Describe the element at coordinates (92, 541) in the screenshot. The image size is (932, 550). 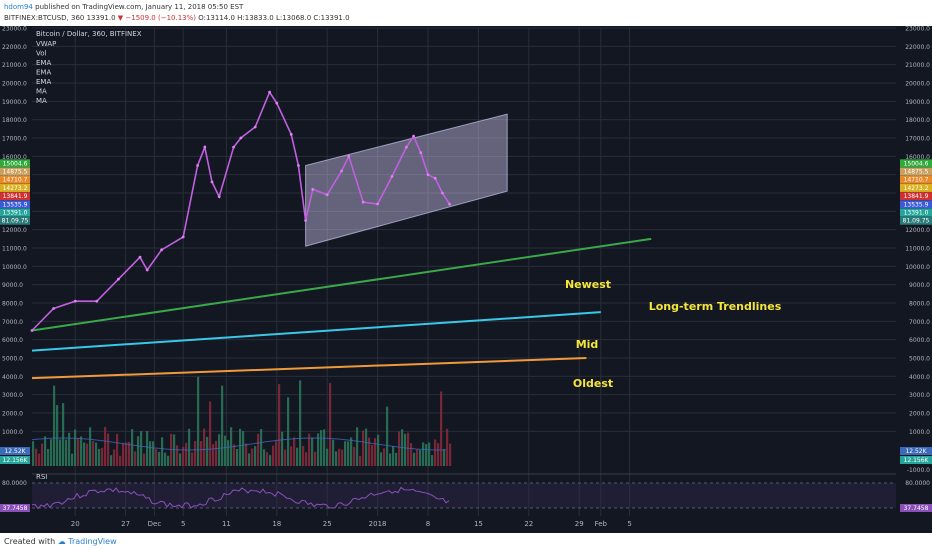
I see `tradingview-brand: TradingView` at that location.